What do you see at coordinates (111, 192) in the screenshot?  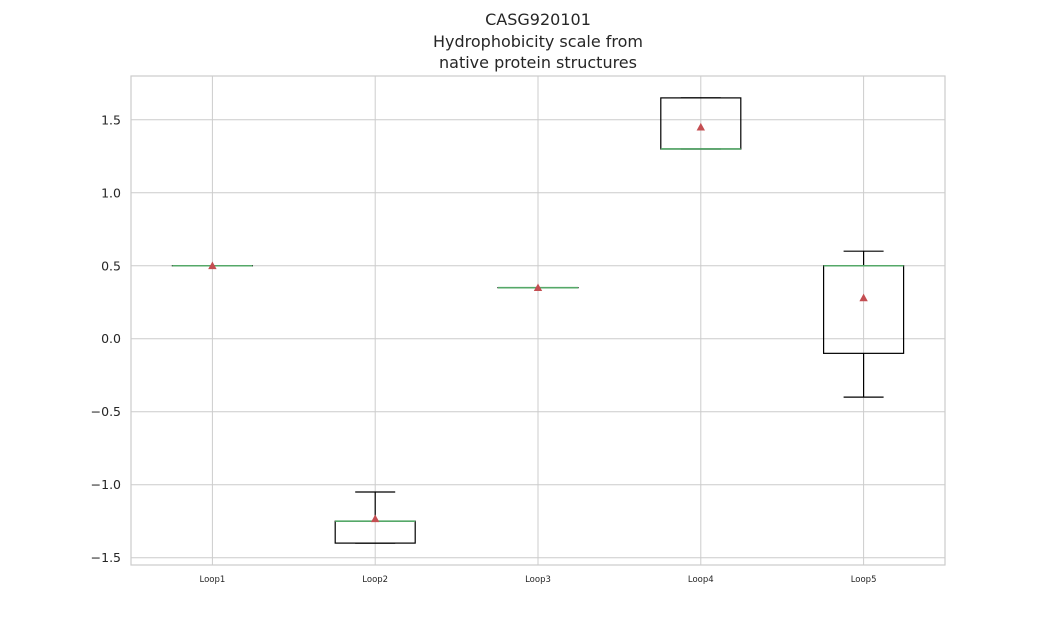 I see `y-tick-label: 1.0` at bounding box center [111, 192].